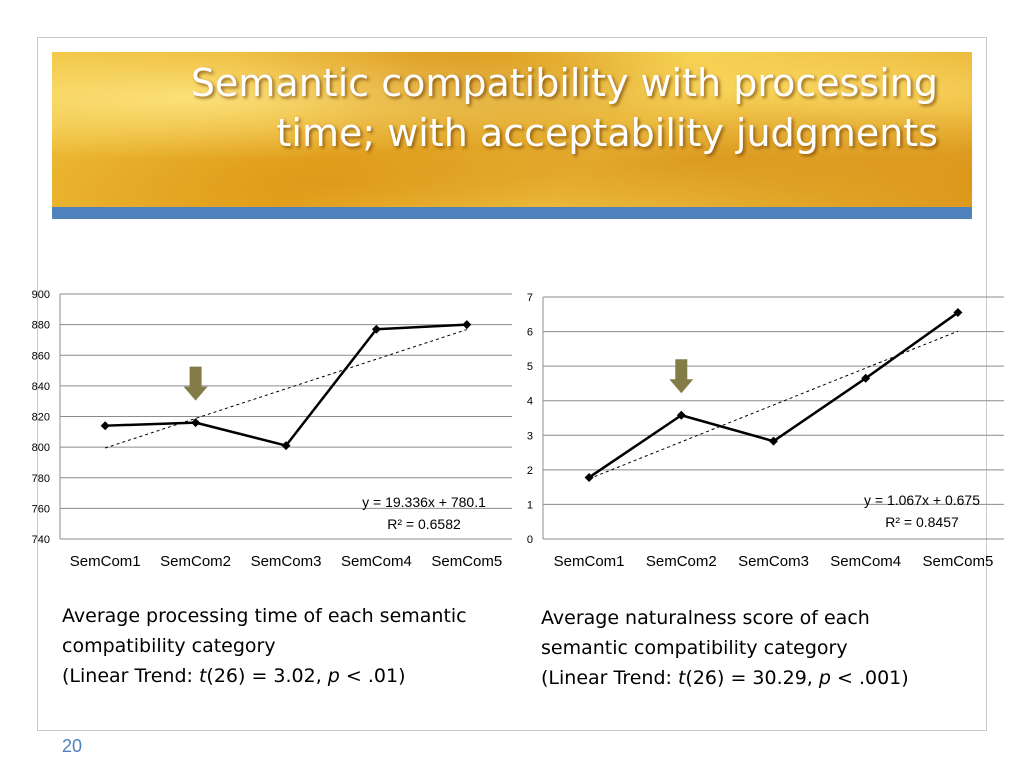 This screenshot has height=768, width=1024. What do you see at coordinates (564, 83) in the screenshot?
I see `slide-title-line-1: Semantic compatibility with processing` at bounding box center [564, 83].